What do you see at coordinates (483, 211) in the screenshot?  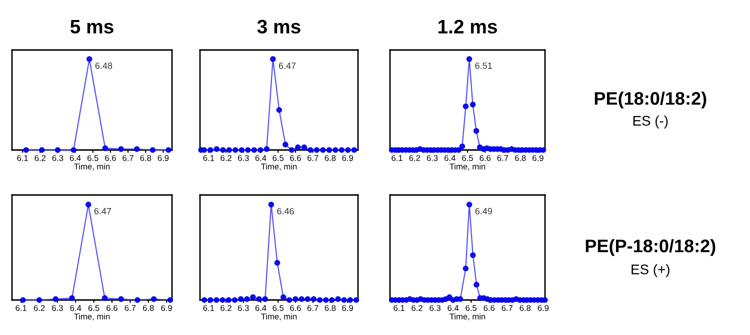 I see `annotation: 6.49` at bounding box center [483, 211].